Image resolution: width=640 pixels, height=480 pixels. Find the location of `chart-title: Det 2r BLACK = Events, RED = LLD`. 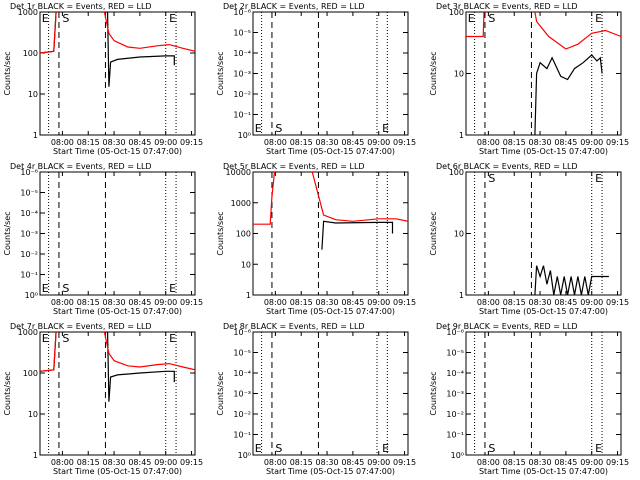

chart-title: Det 2r BLACK = Events, RED = LLD is located at coordinates (294, 6).